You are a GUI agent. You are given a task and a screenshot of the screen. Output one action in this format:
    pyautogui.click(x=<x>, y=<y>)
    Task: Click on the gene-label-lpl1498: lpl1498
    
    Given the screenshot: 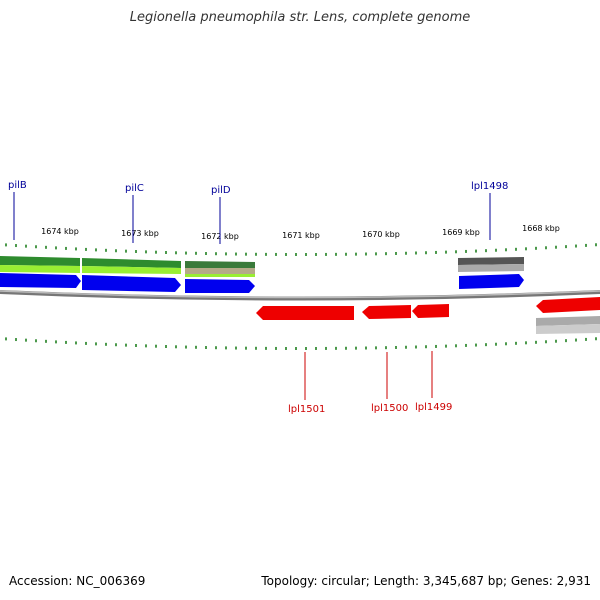 What is the action you would take?
    pyautogui.click(x=489, y=186)
    